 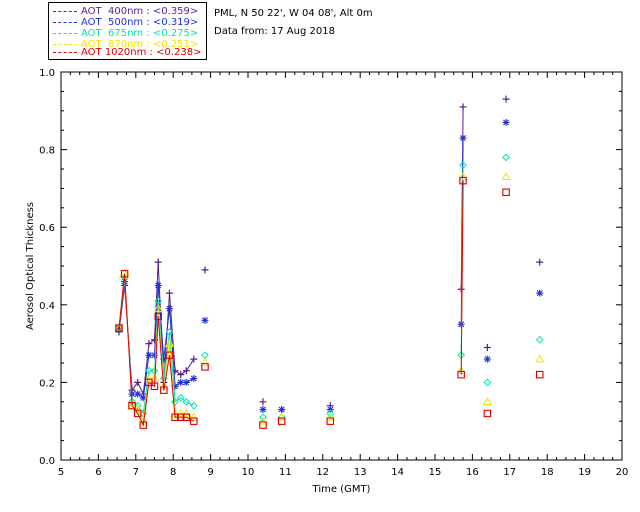 What do you see at coordinates (584, 472) in the screenshot?
I see `x-tick-label: 19` at bounding box center [584, 472].